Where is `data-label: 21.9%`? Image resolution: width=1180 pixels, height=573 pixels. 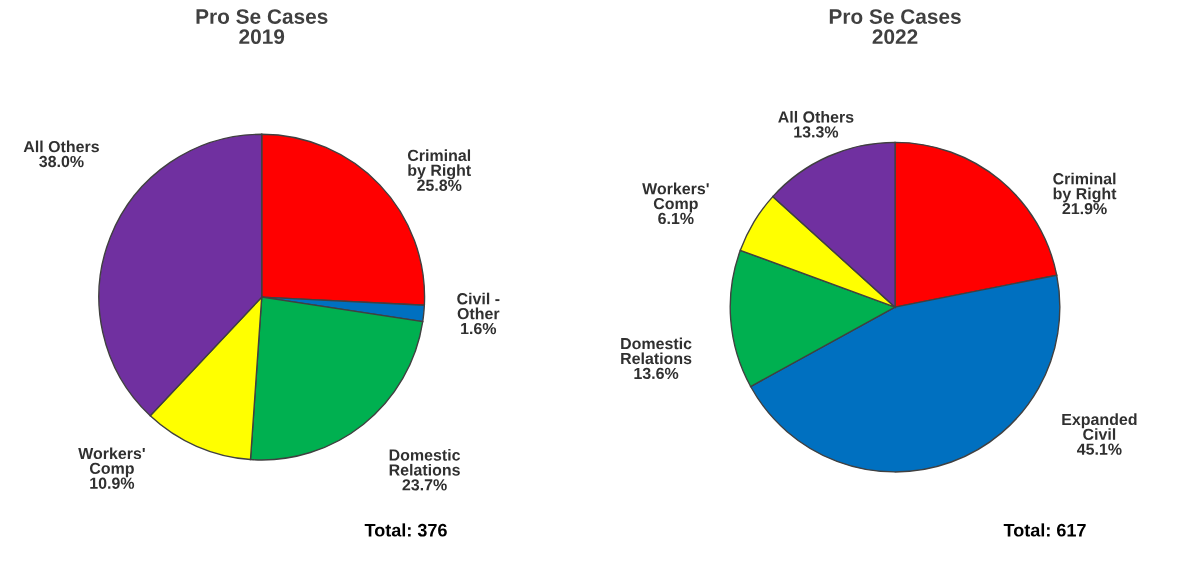
data-label: 21.9% is located at coordinates (1084, 208).